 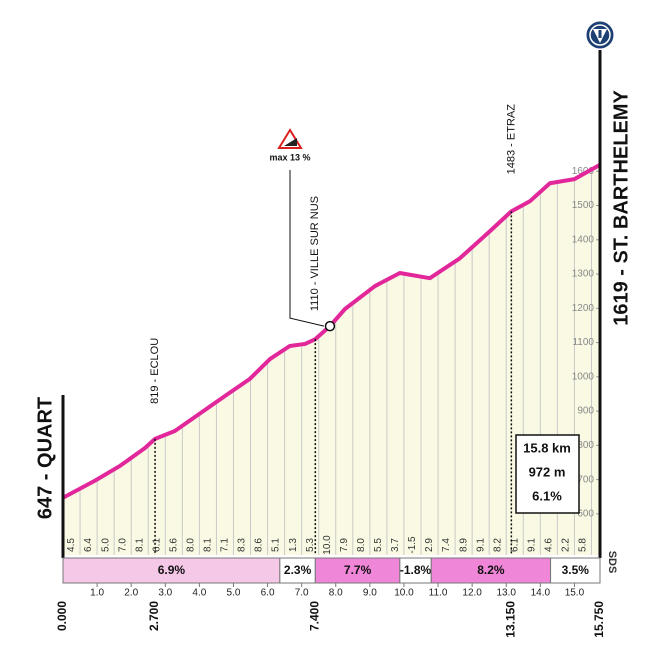 I want to click on summary-line: 15.8 km, so click(x=547, y=447).